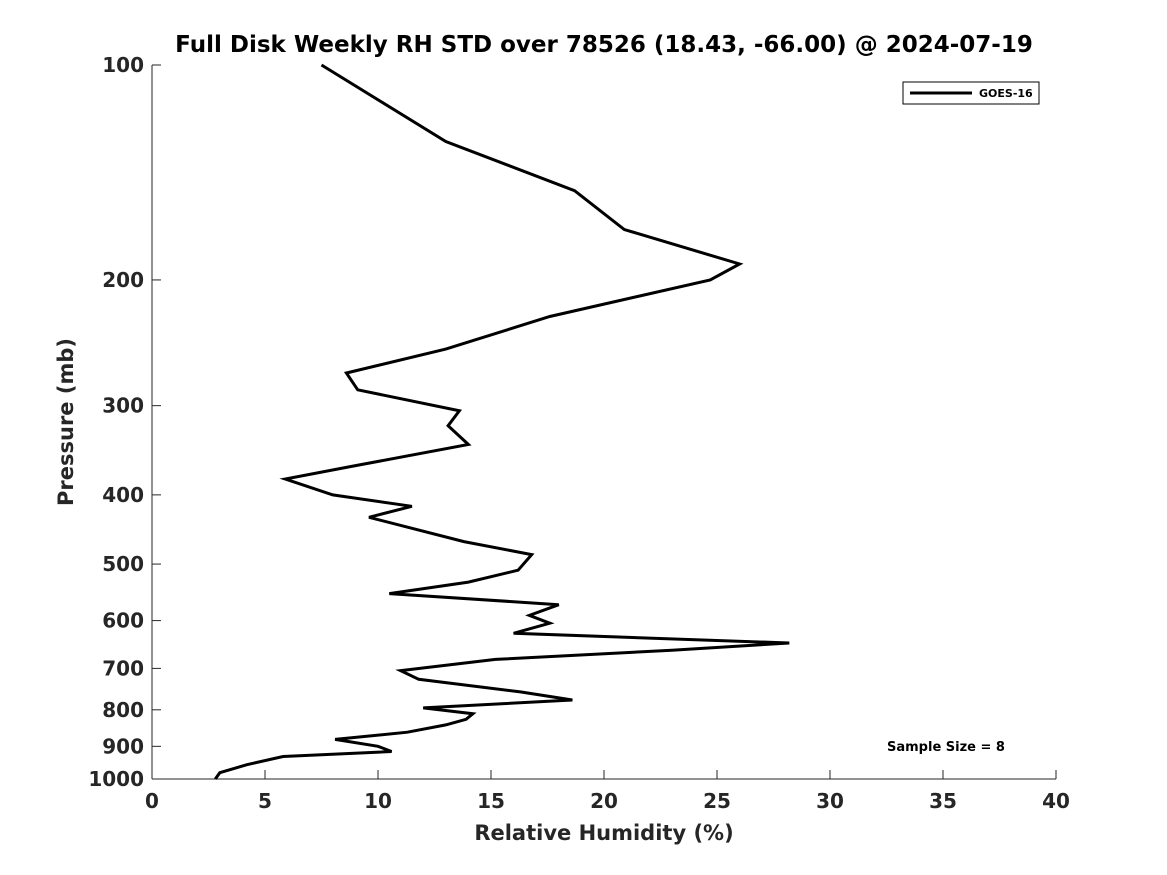 This screenshot has width=1167, height=875. What do you see at coordinates (265, 801) in the screenshot?
I see `x-tick-label: 5` at bounding box center [265, 801].